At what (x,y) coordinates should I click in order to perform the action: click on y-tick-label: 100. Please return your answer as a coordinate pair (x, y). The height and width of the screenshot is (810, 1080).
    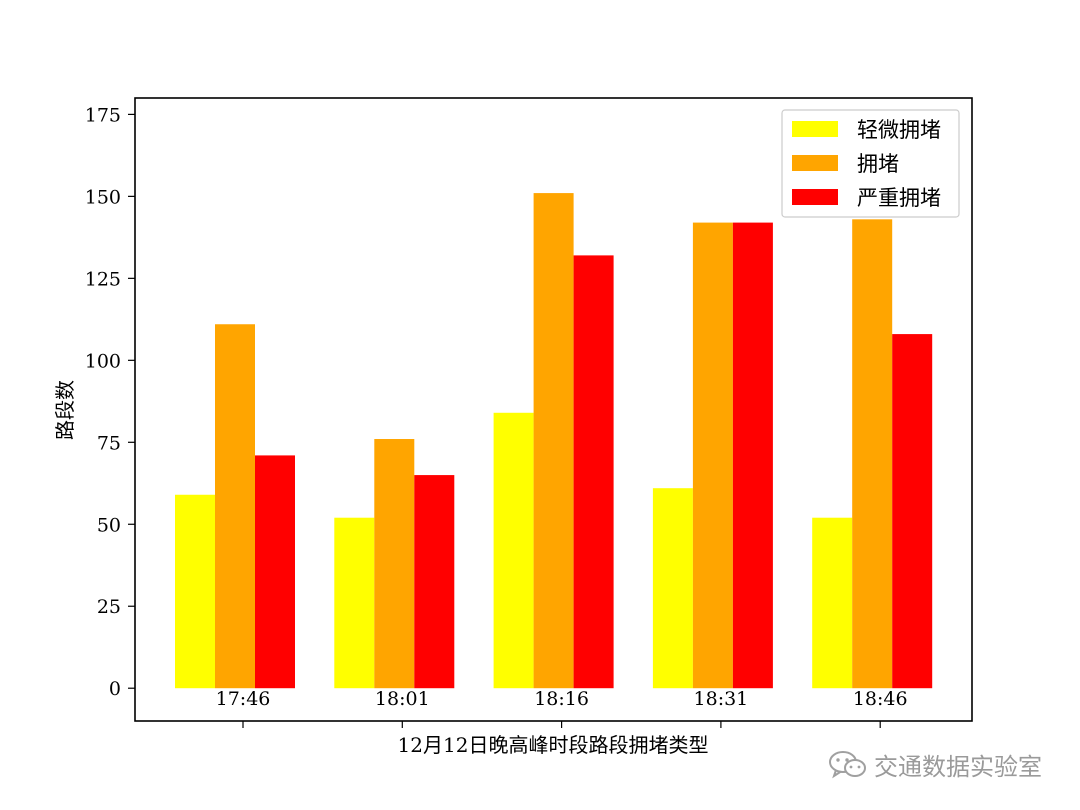
    Looking at the image, I should click on (103, 361).